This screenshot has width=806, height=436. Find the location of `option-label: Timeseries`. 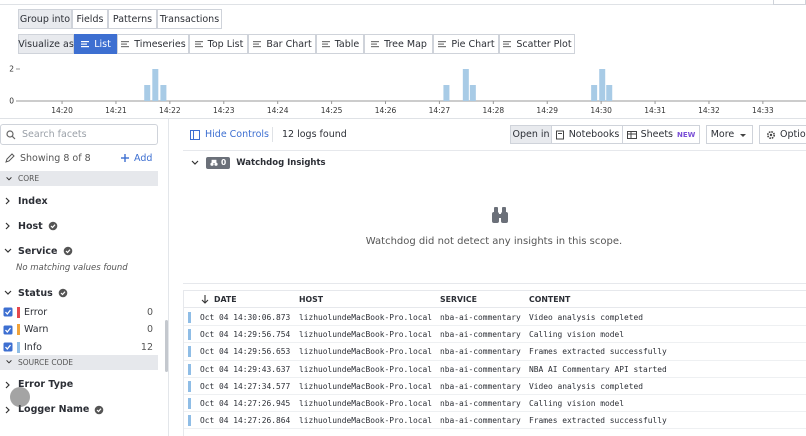

option-label: Timeseries is located at coordinates (160, 44).